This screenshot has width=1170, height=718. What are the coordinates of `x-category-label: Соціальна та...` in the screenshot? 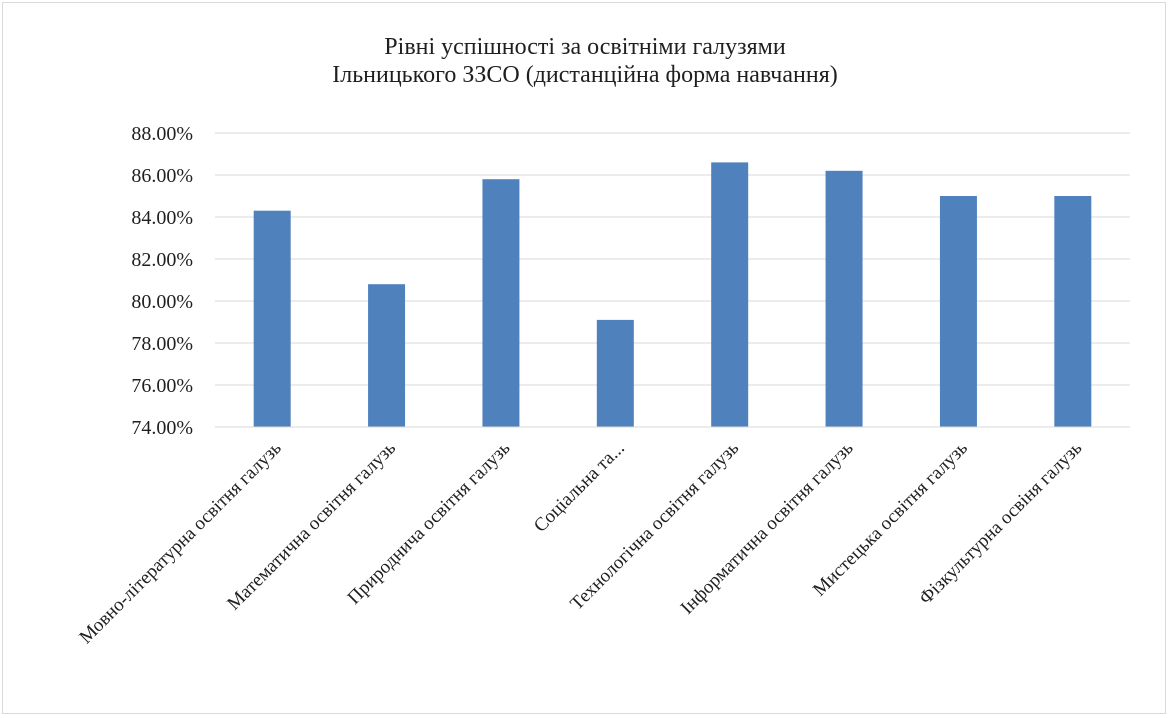 It's located at (579, 487).